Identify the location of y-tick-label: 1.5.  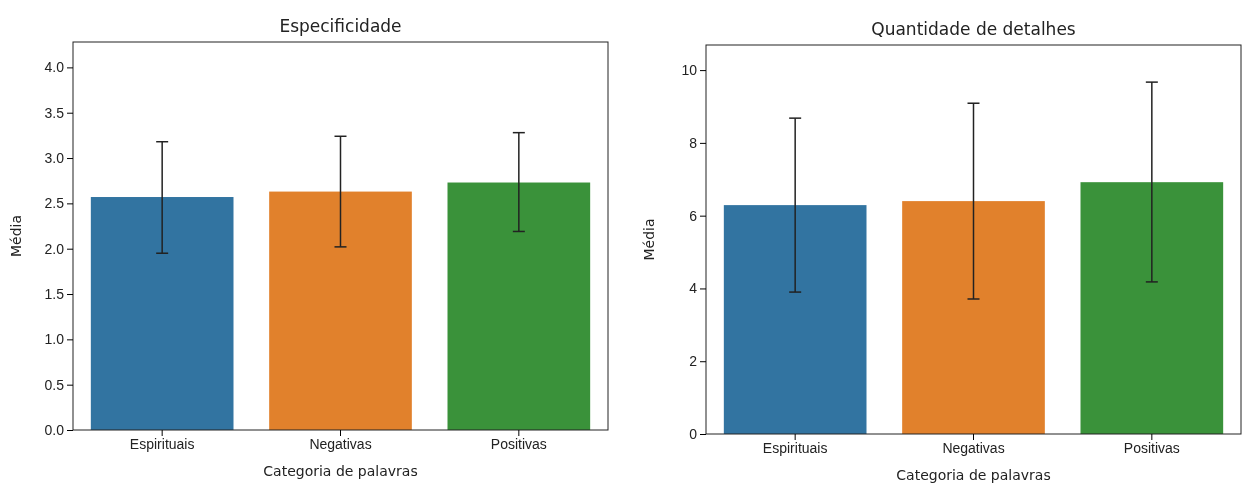
(54, 294).